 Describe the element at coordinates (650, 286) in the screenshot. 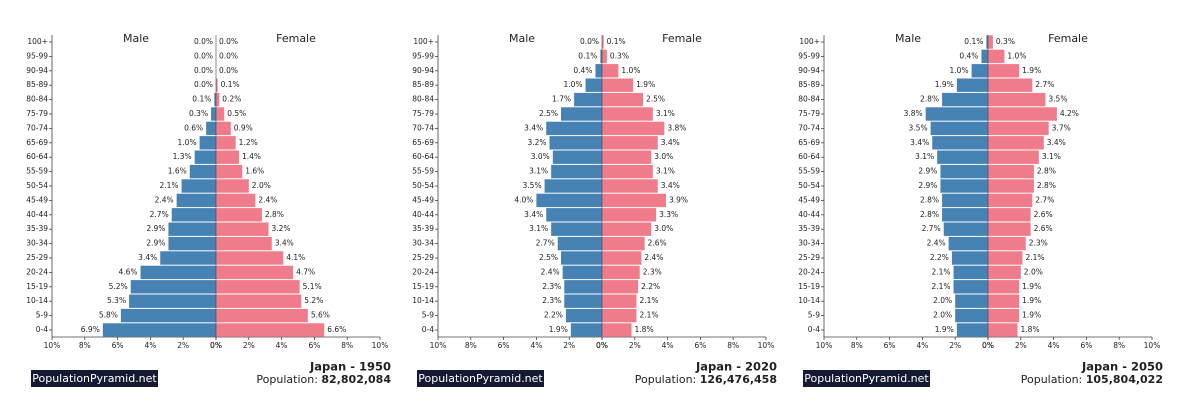

I see `value-label: 2.2%` at that location.